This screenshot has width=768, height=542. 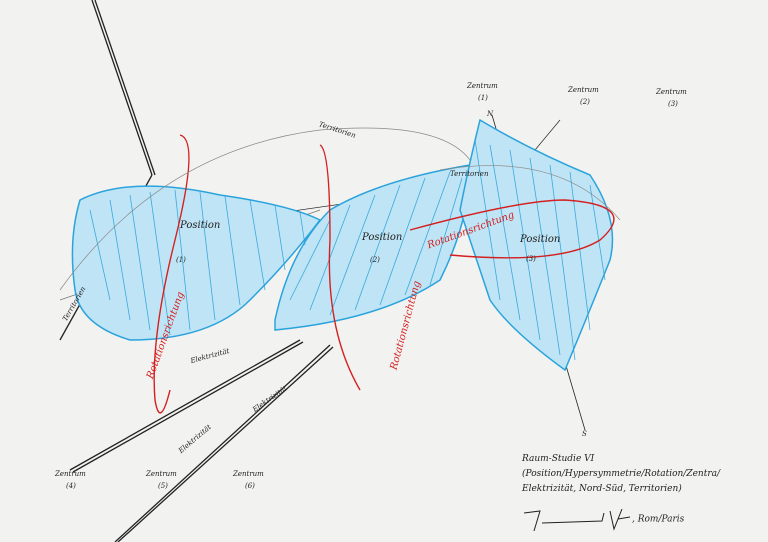 What do you see at coordinates (163, 486) in the screenshot?
I see `zentrum-bottom-2-number: (5)` at bounding box center [163, 486].